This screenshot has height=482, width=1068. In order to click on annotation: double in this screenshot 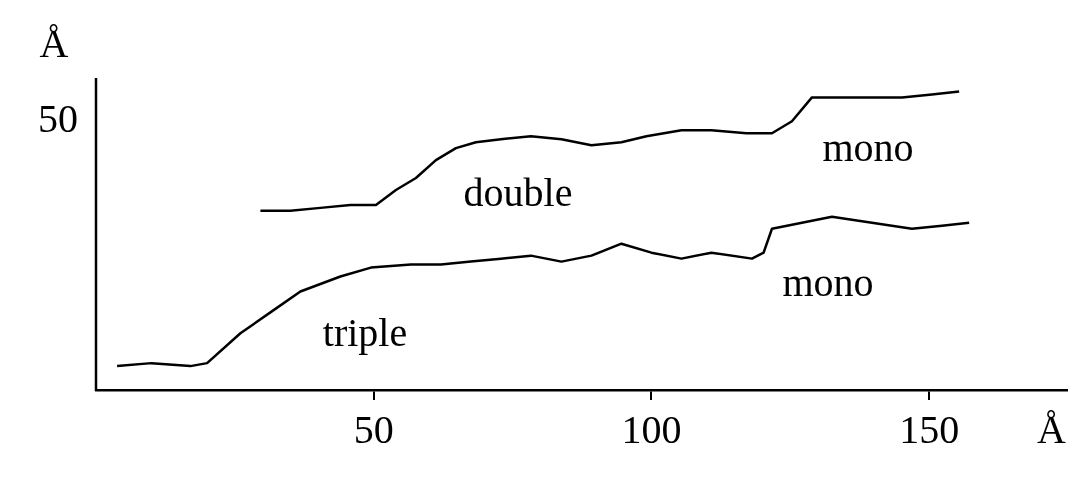, I will do `click(518, 192)`.